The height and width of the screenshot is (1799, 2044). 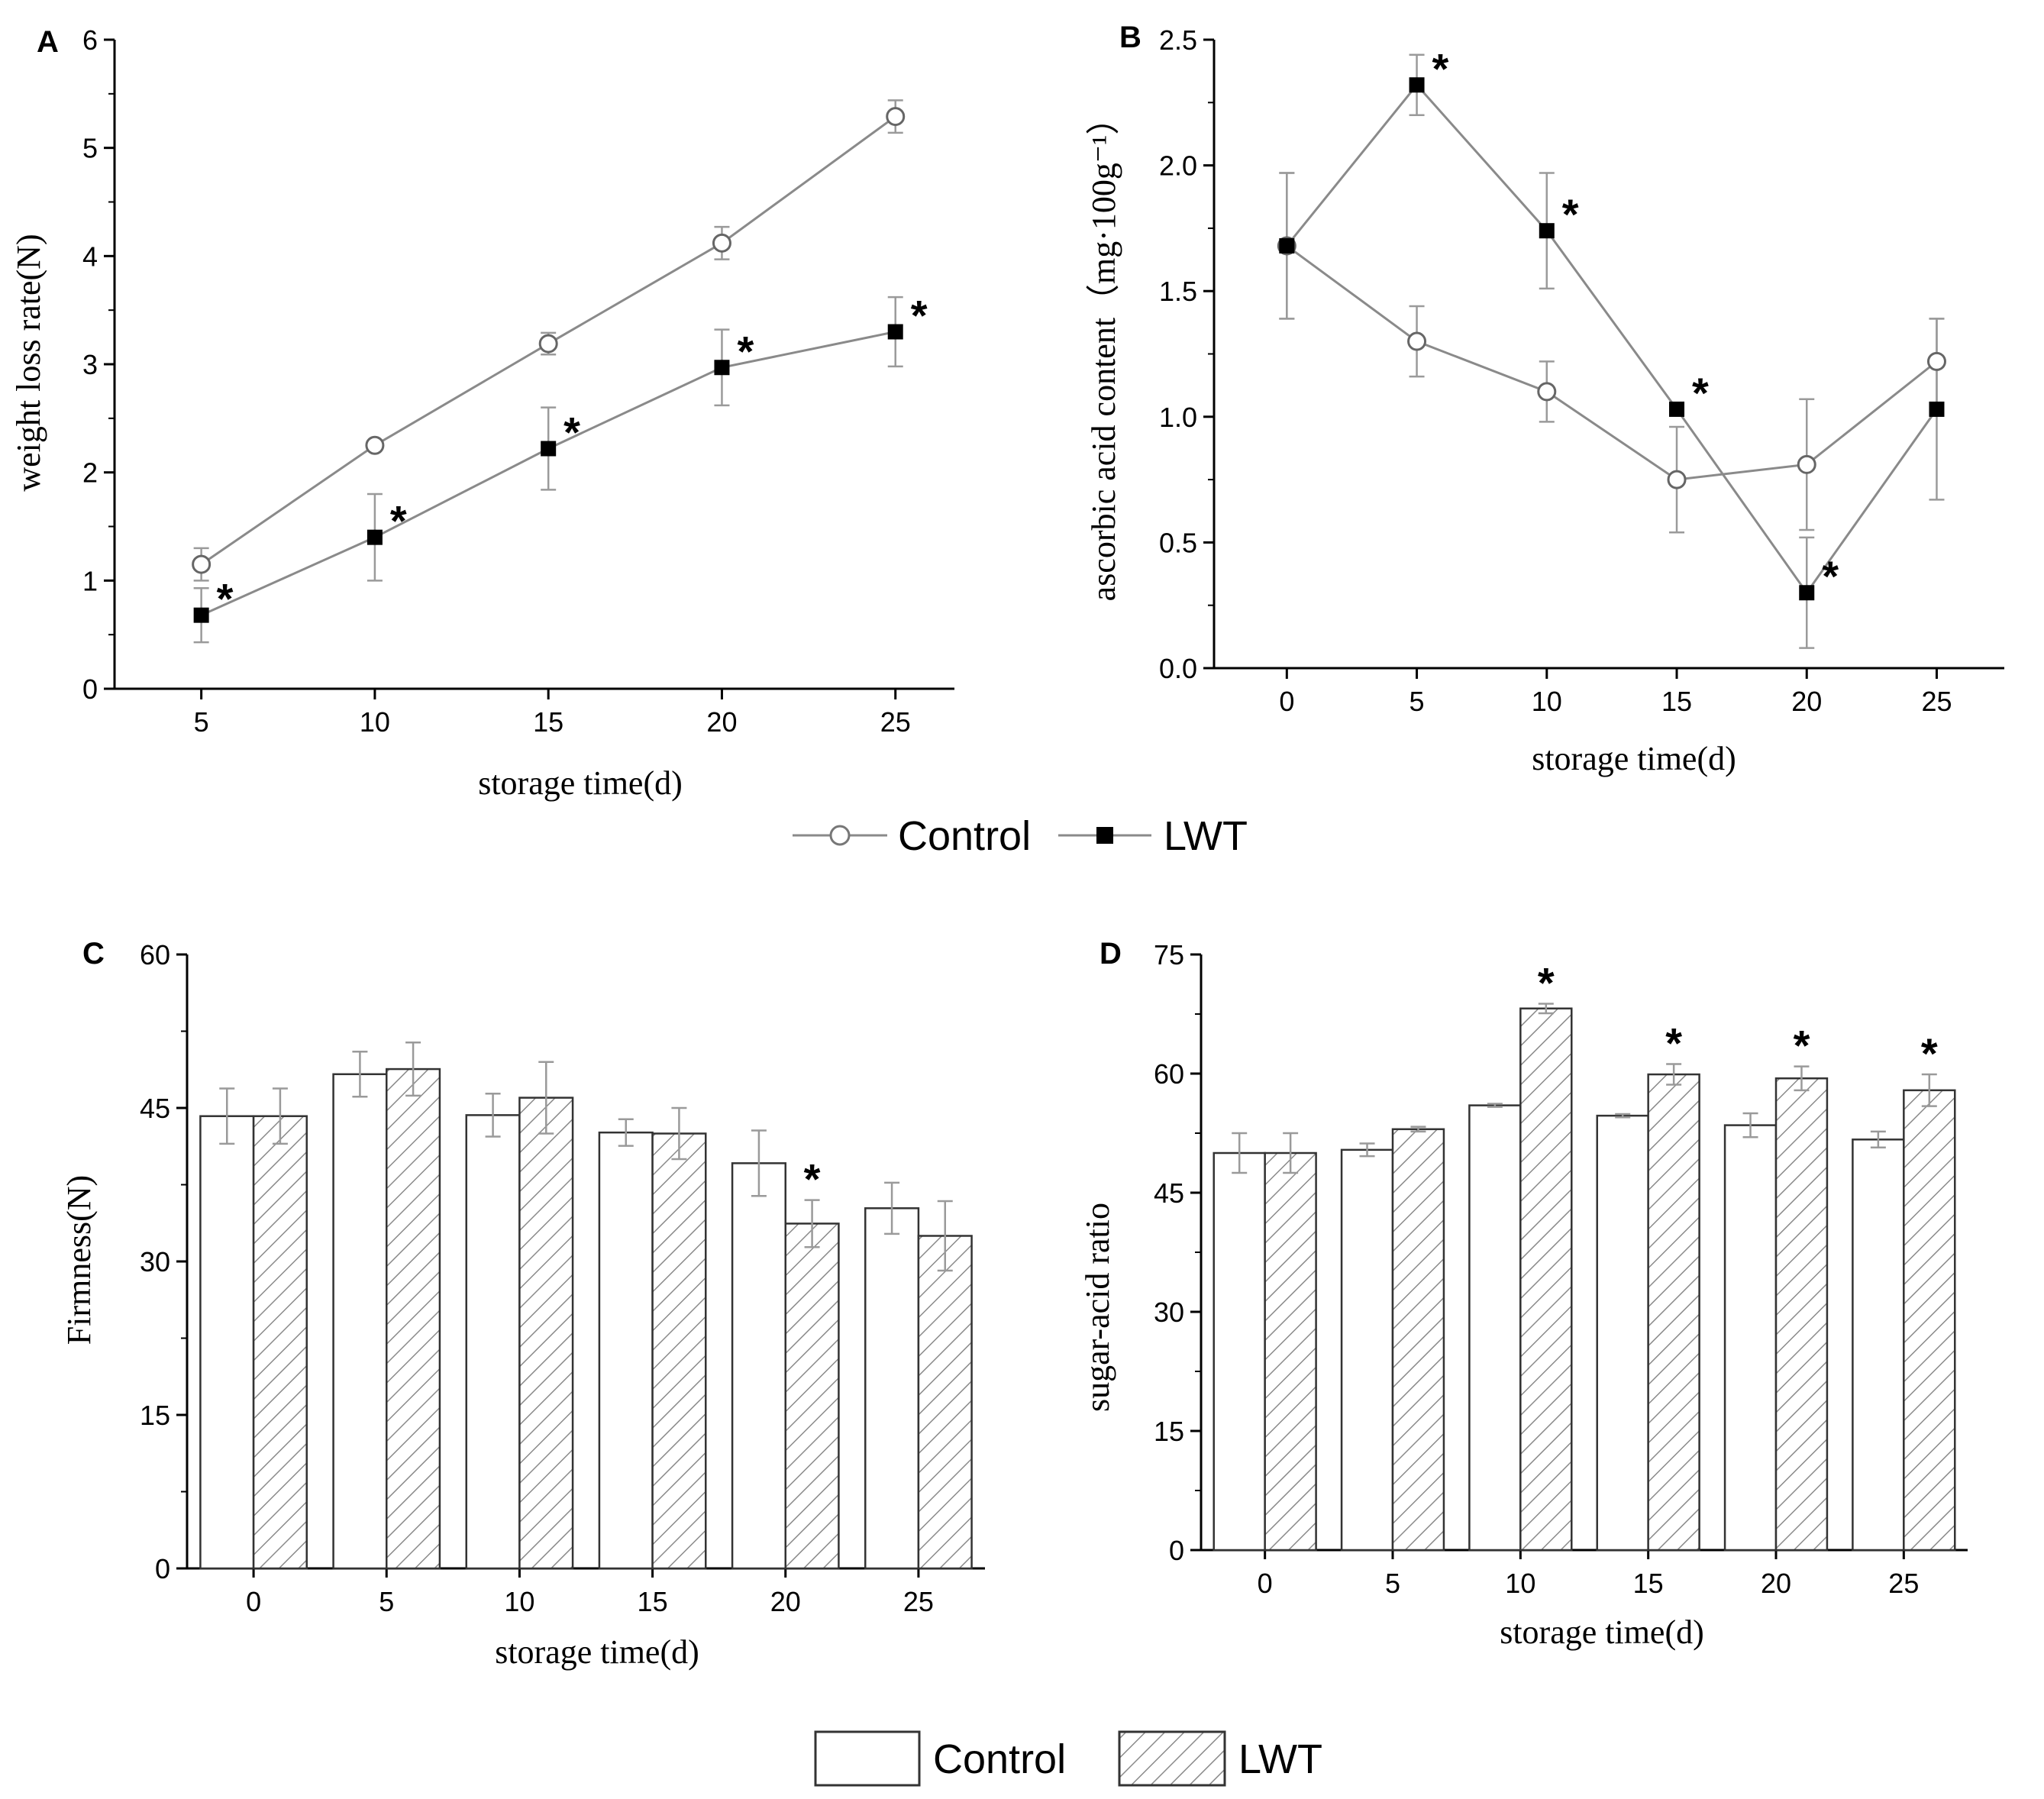 I want to click on panel-d-y-tick-label: 15, so click(x=1169, y=1431).